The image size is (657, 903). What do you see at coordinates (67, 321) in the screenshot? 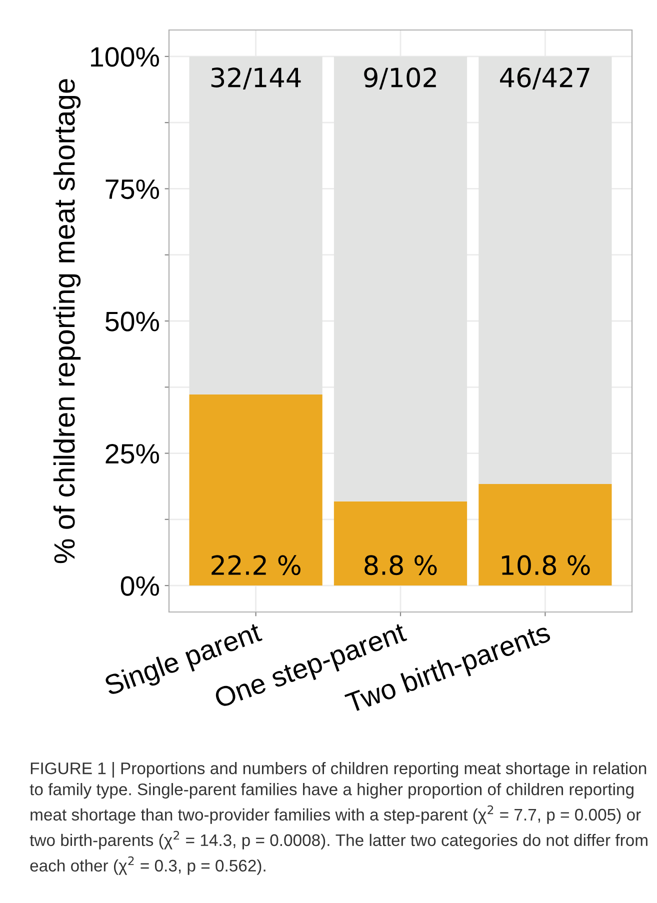
I see `y-axis-title: % of children reporting meat shortage` at bounding box center [67, 321].